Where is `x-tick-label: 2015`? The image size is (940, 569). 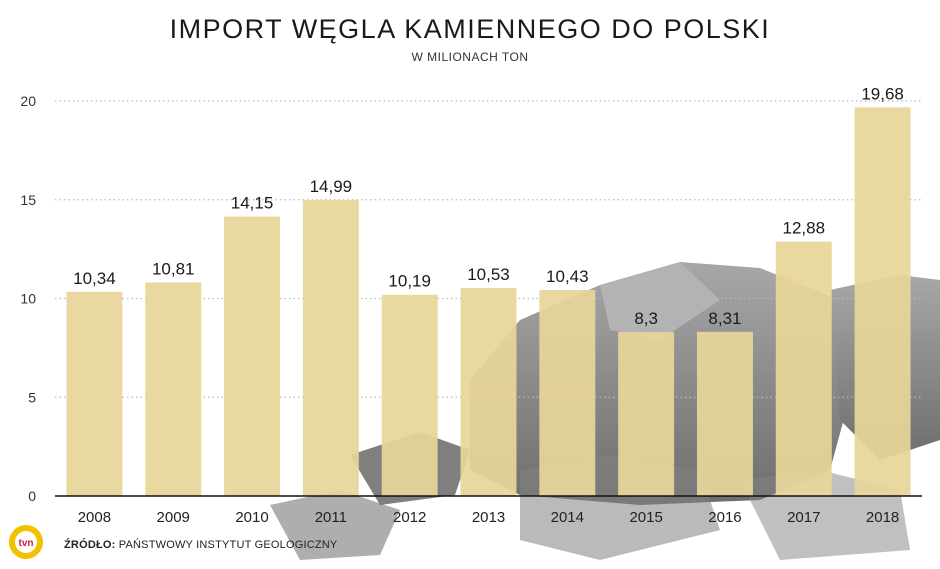
x-tick-label: 2015 is located at coordinates (645, 517).